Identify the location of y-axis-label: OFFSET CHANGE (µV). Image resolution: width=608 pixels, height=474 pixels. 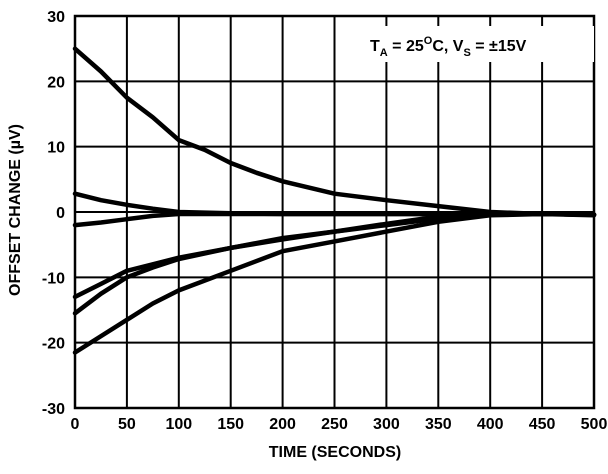
(15, 210).